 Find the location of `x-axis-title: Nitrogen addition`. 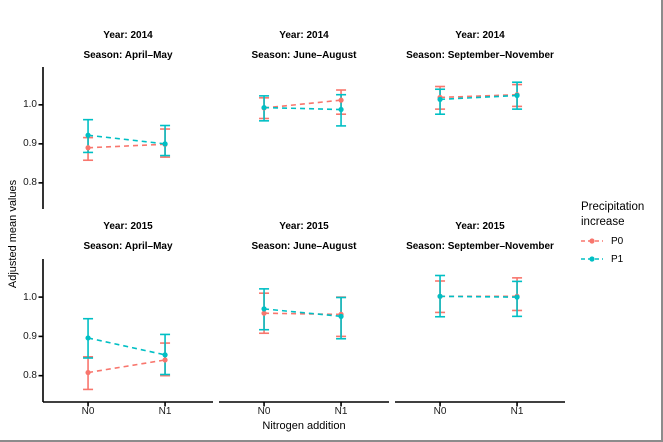

x-axis-title: Nitrogen addition is located at coordinates (304, 426).